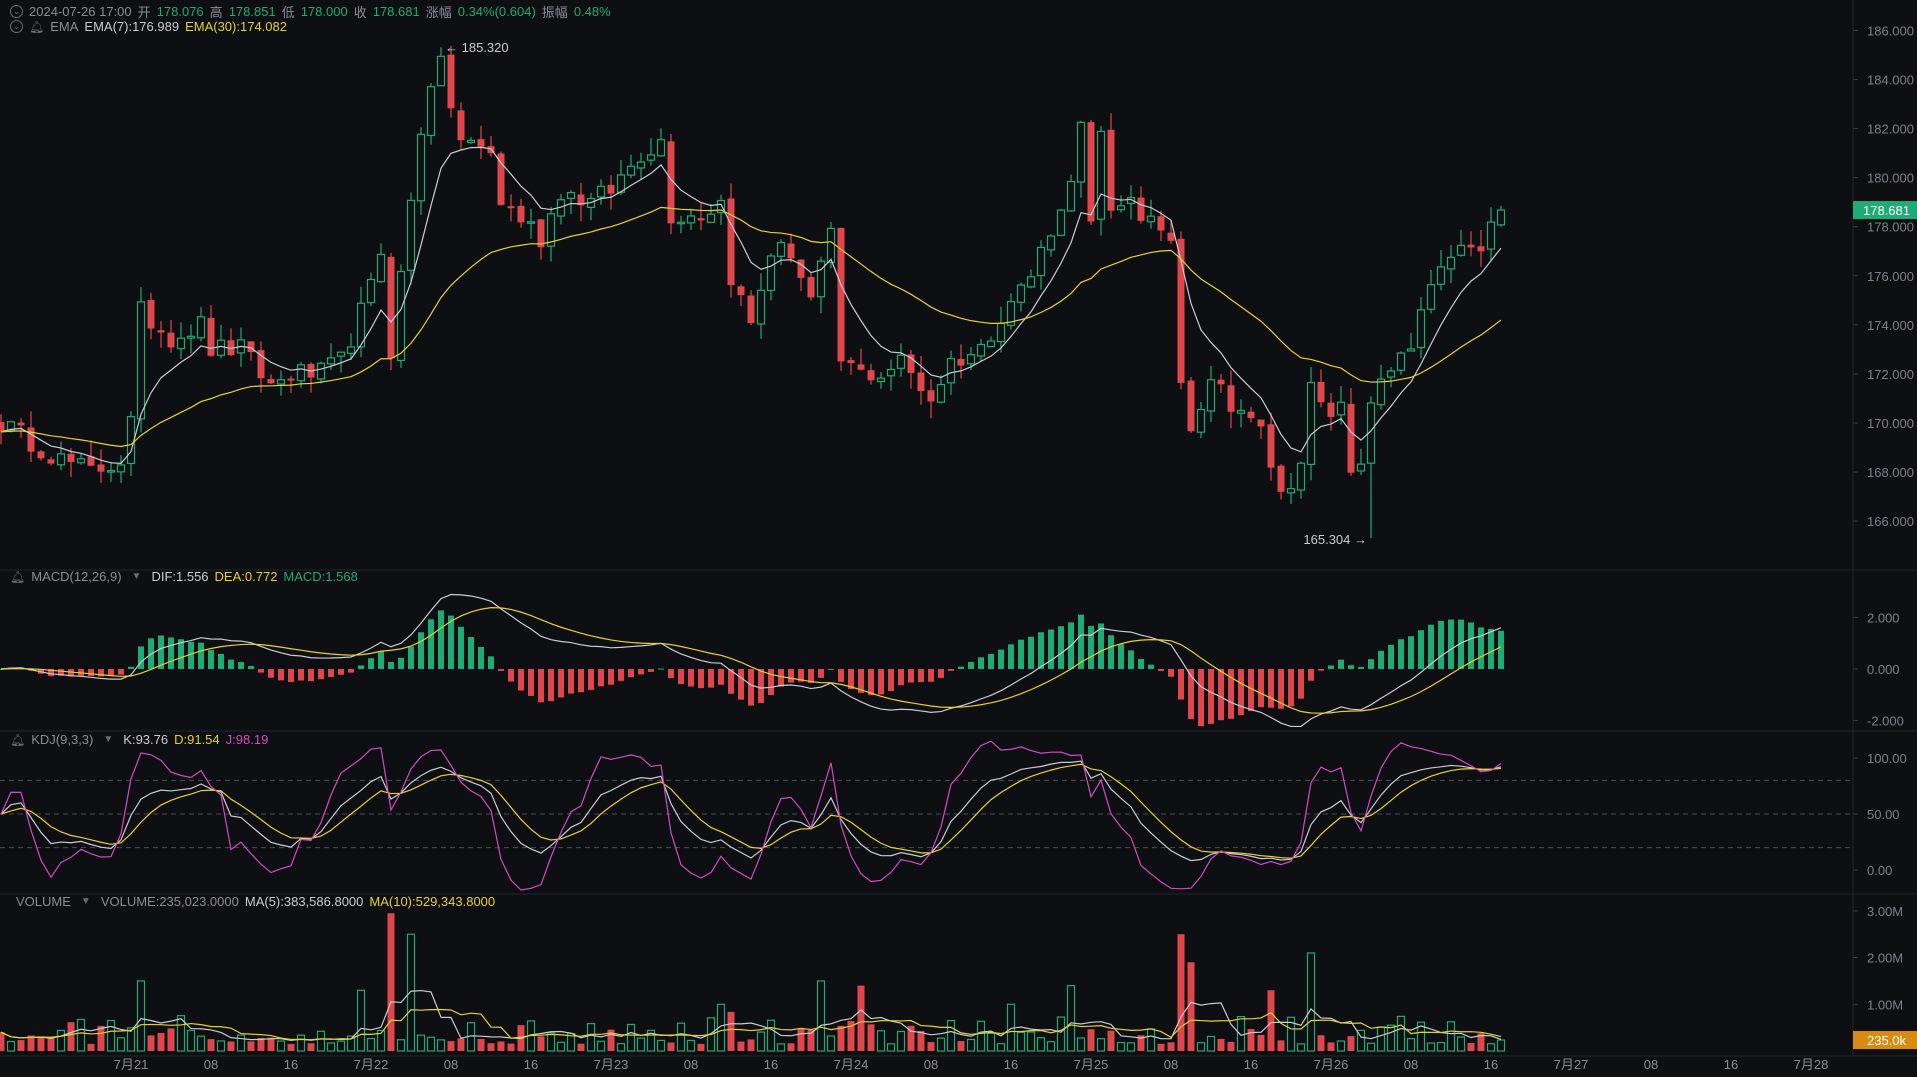 This screenshot has width=1917, height=1077. I want to click on kdj-axis-label: 50.00, so click(1883, 814).